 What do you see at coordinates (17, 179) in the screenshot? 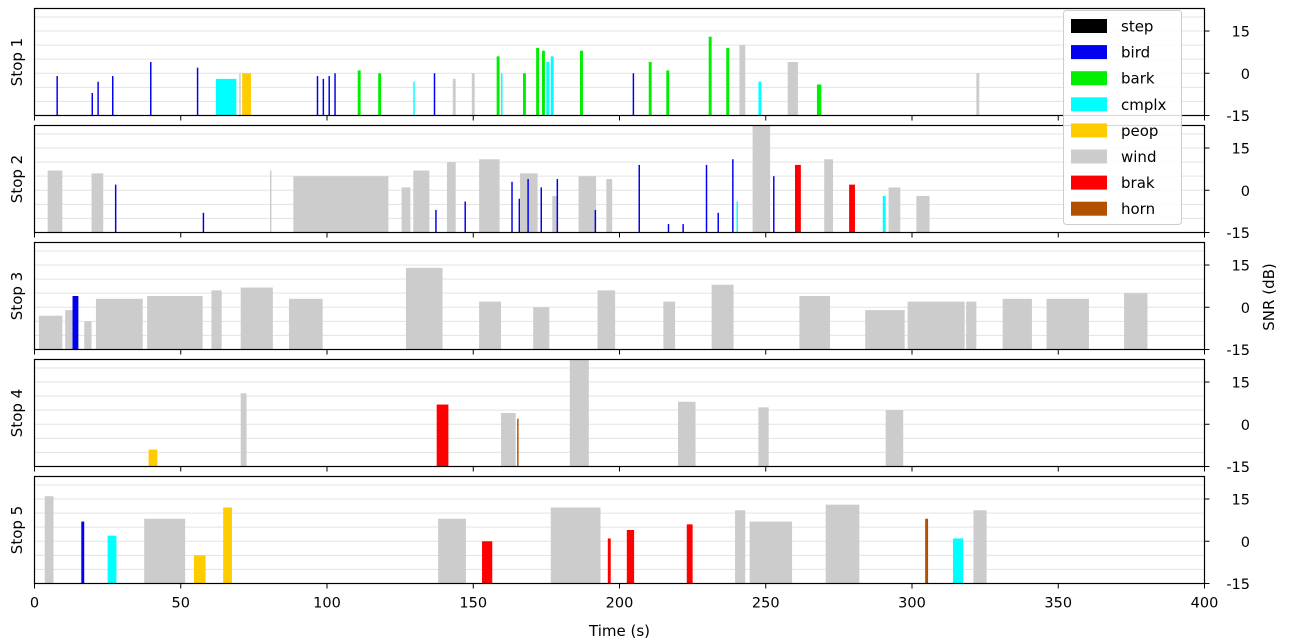
I see `panel-label: Stop 2` at bounding box center [17, 179].